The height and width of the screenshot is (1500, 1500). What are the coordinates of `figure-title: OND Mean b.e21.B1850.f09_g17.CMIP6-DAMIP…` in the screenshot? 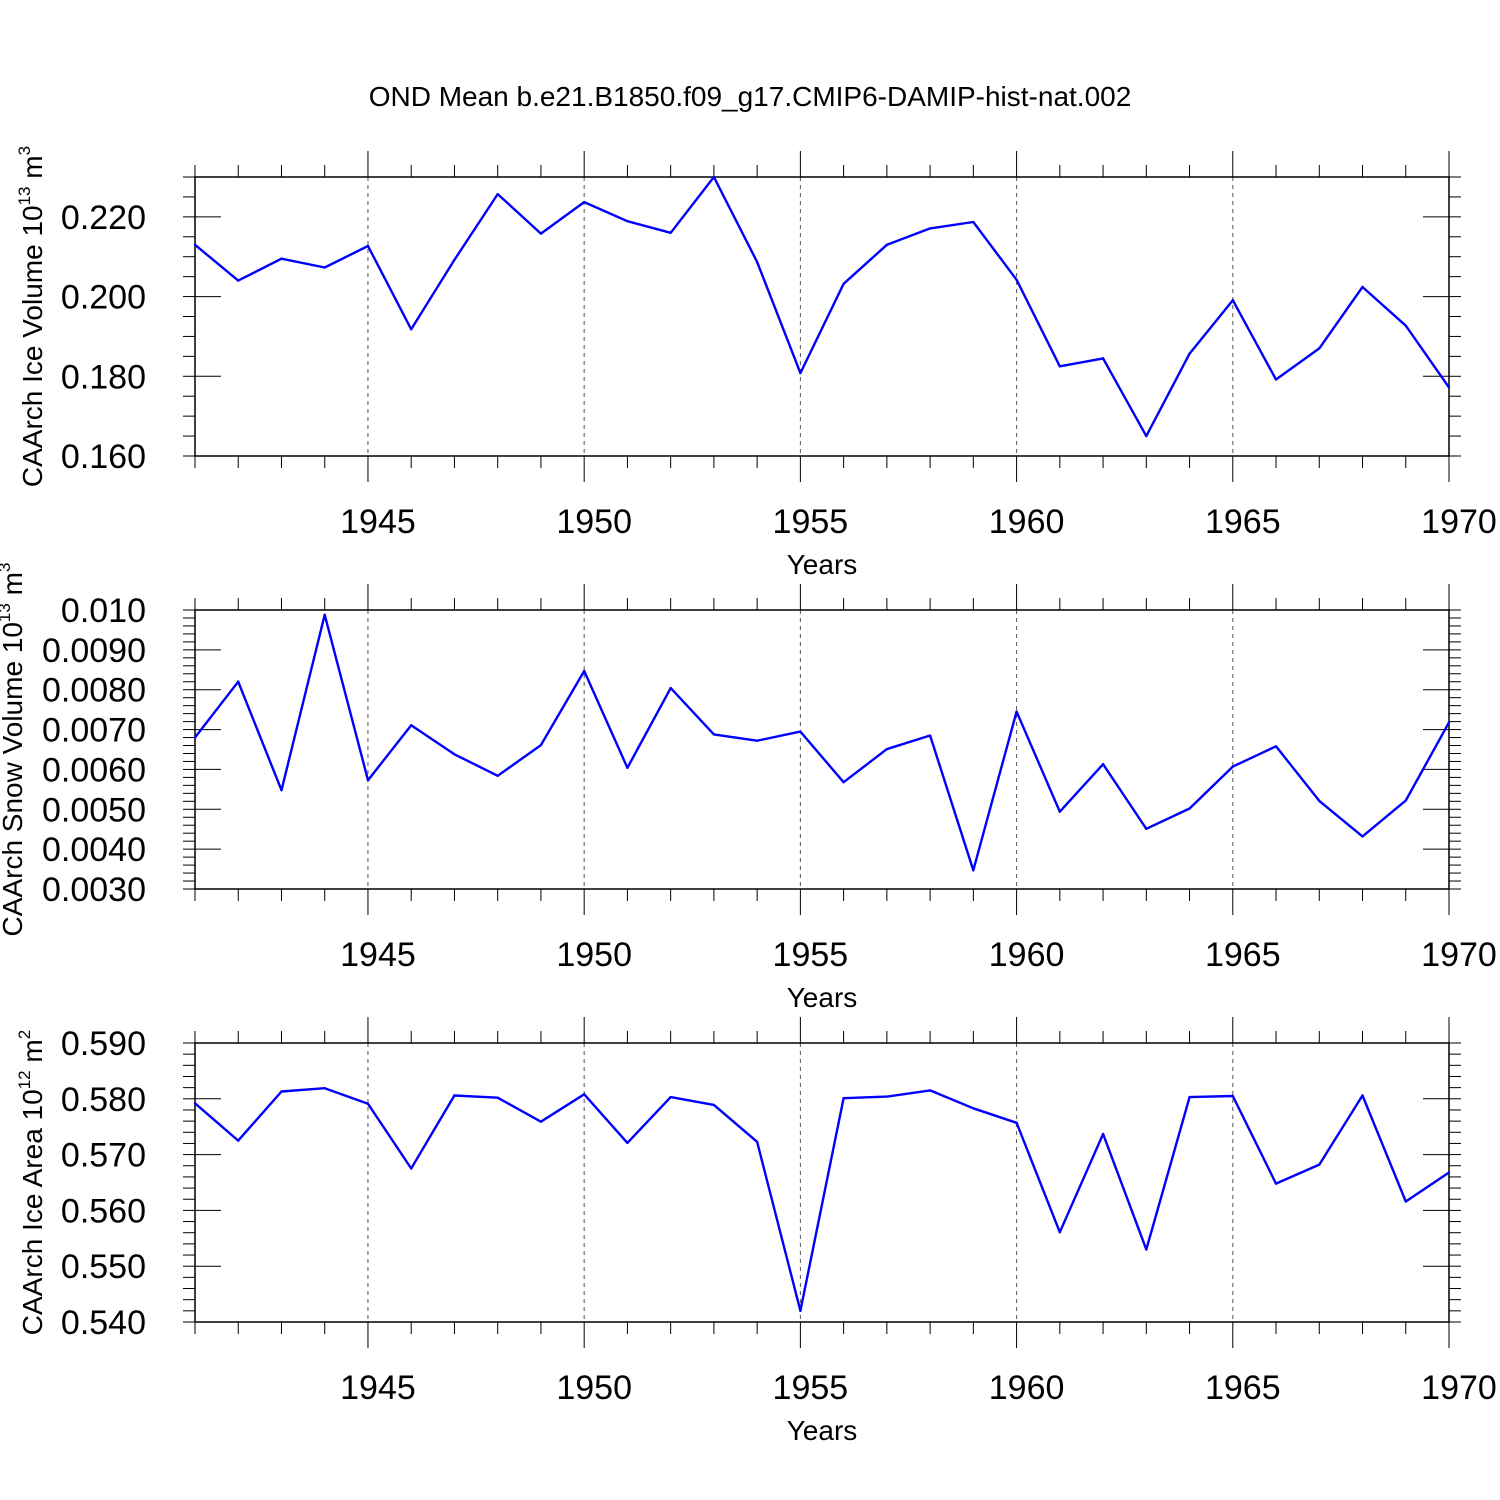 It's located at (750, 96).